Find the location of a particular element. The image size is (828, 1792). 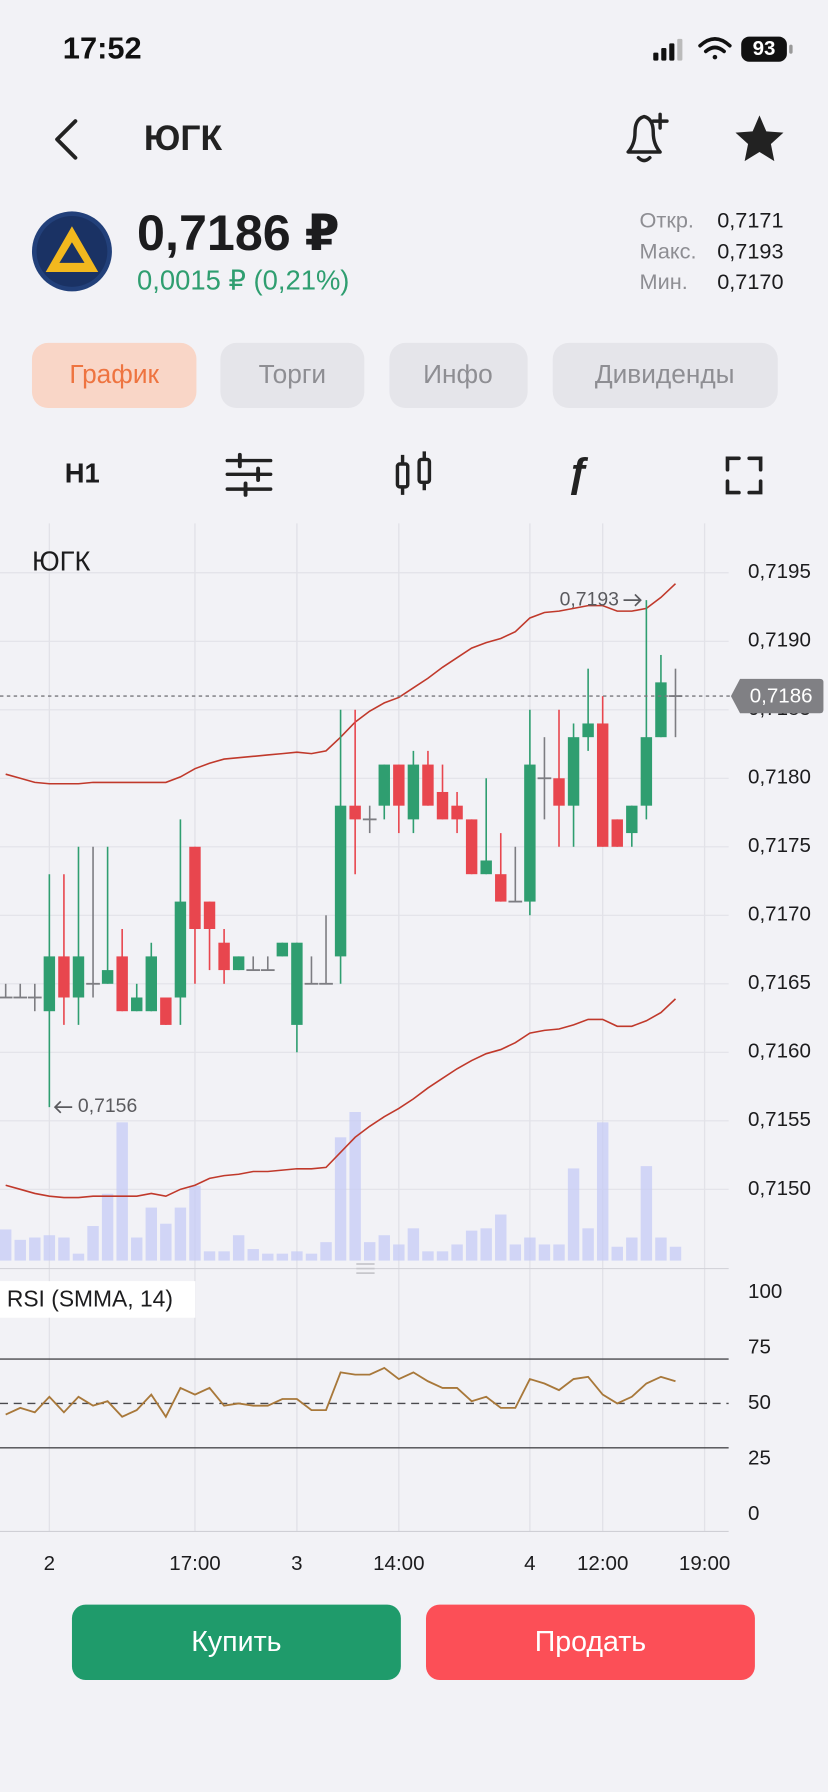

buy-button is located at coordinates (236, 1642).